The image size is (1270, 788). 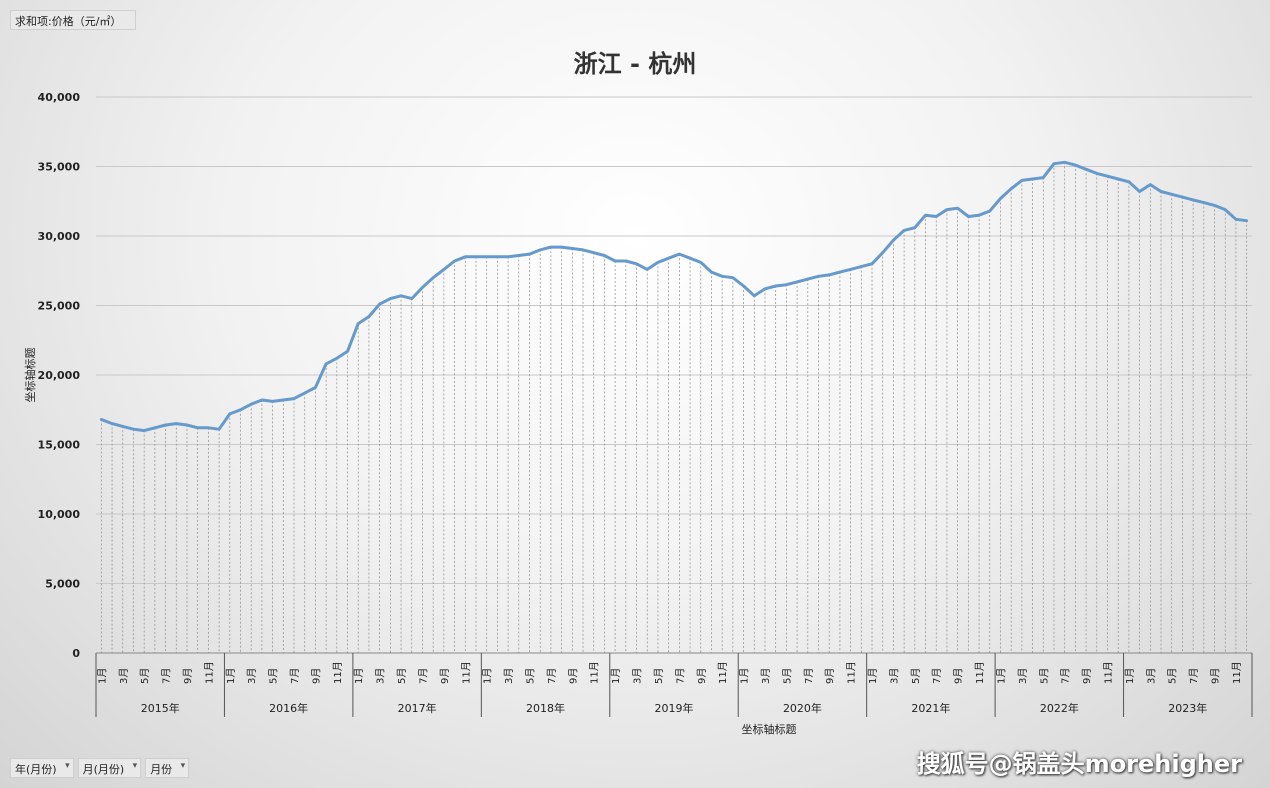 I want to click on field-year-button: 年(月份) ▾, so click(x=42, y=768).